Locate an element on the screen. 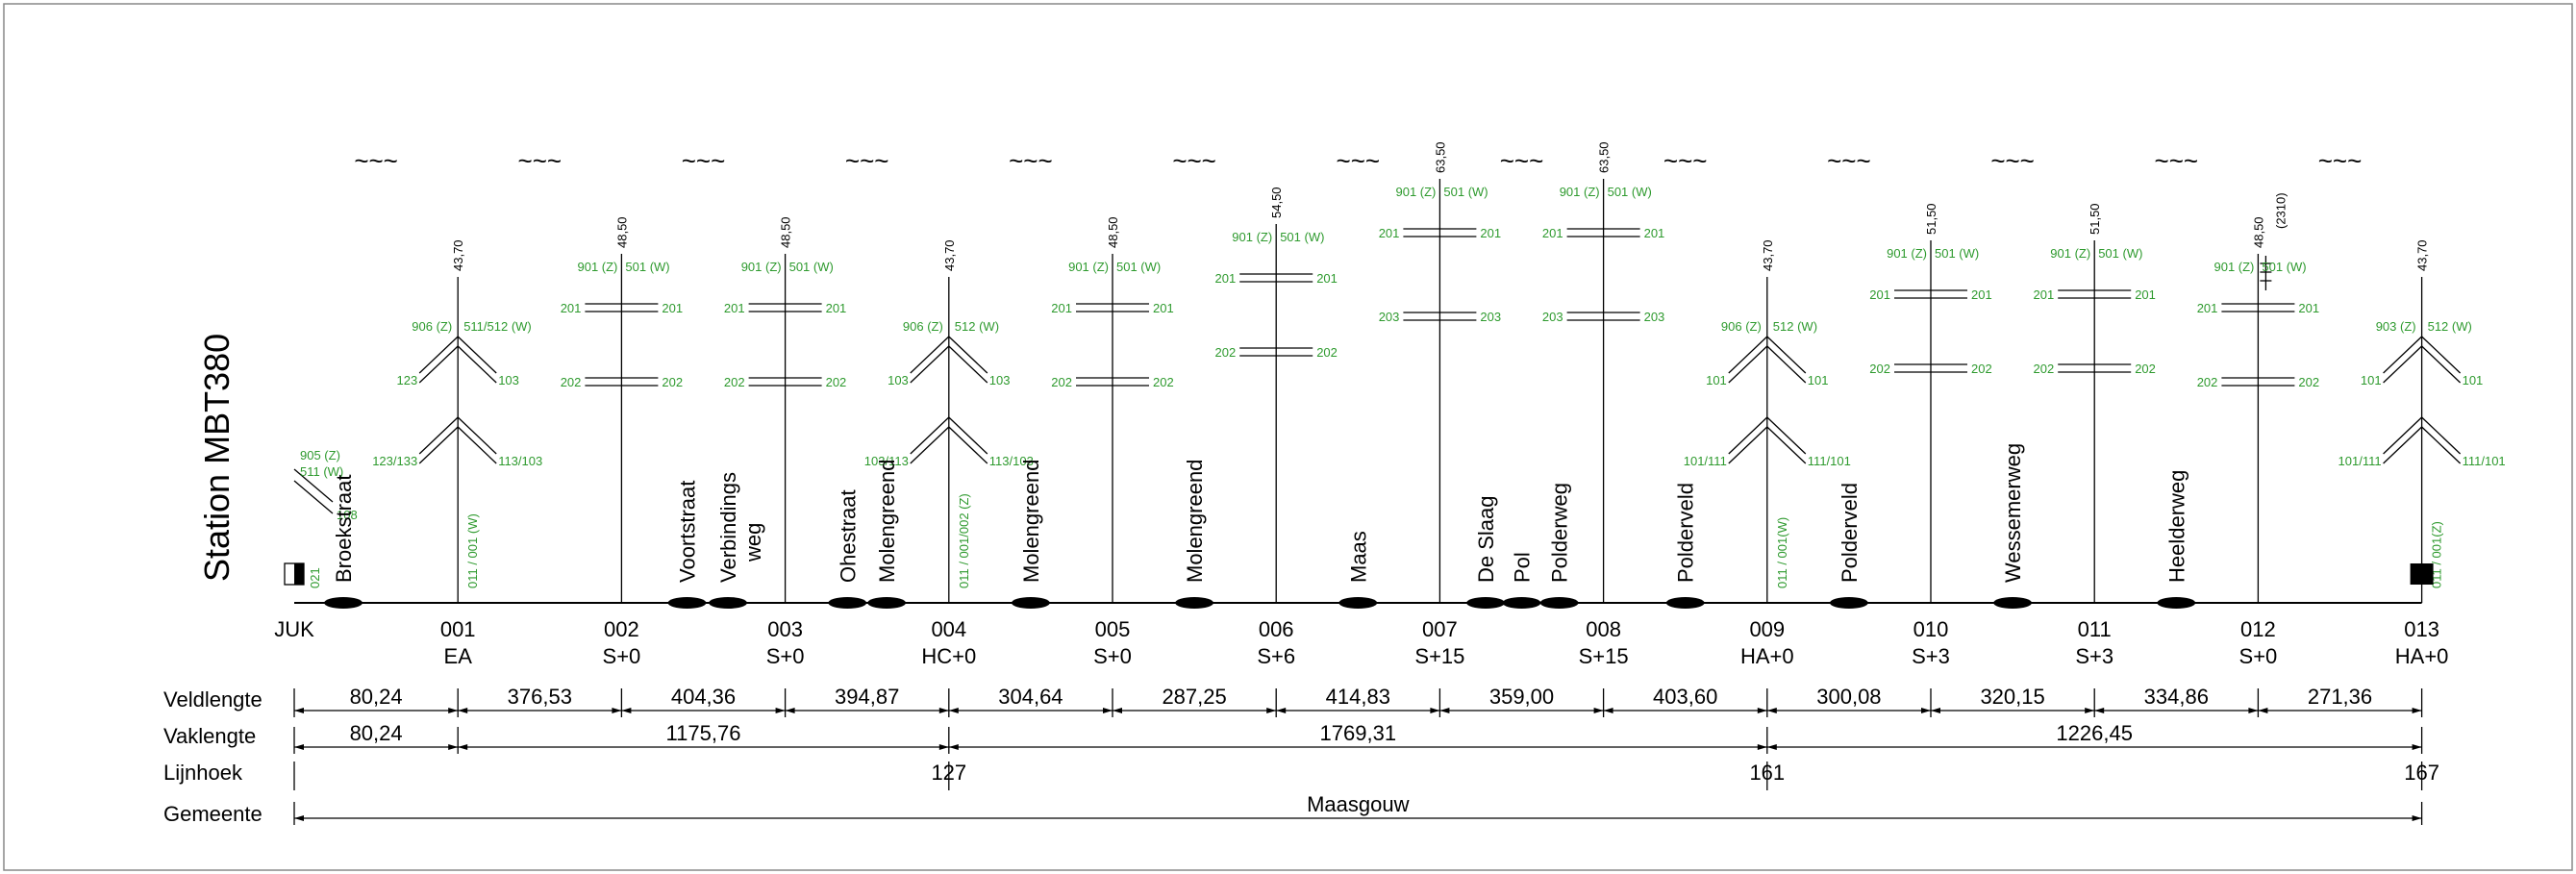 This screenshot has height=874, width=2576. veldlengte-value: 359,00 is located at coordinates (1521, 697).